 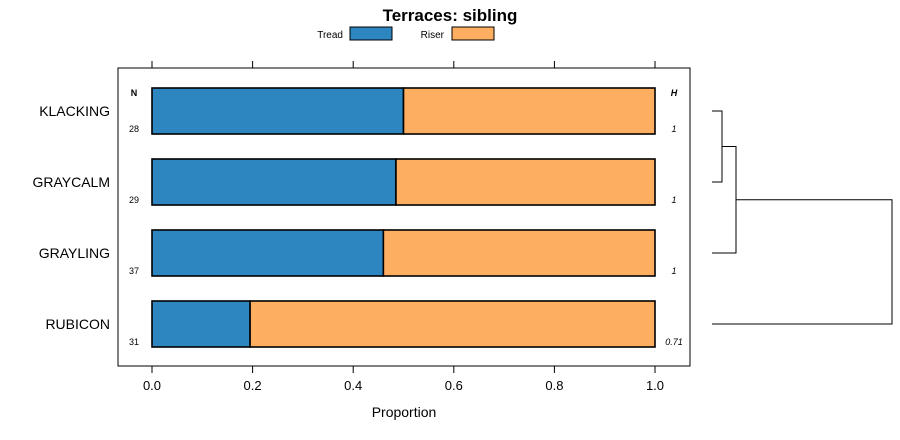 I want to click on n-value: 37, so click(x=134, y=271).